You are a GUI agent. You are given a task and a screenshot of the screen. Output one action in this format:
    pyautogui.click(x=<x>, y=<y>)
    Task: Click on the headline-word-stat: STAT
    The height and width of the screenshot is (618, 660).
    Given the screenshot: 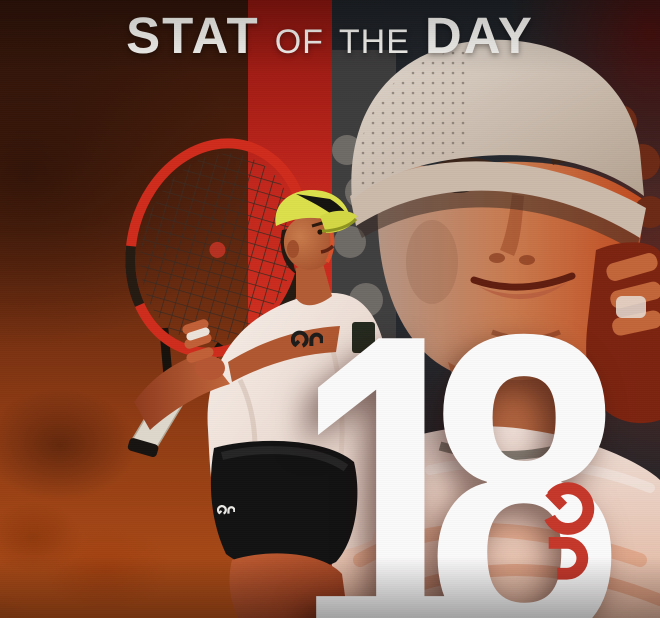 What is the action you would take?
    pyautogui.click(x=193, y=35)
    